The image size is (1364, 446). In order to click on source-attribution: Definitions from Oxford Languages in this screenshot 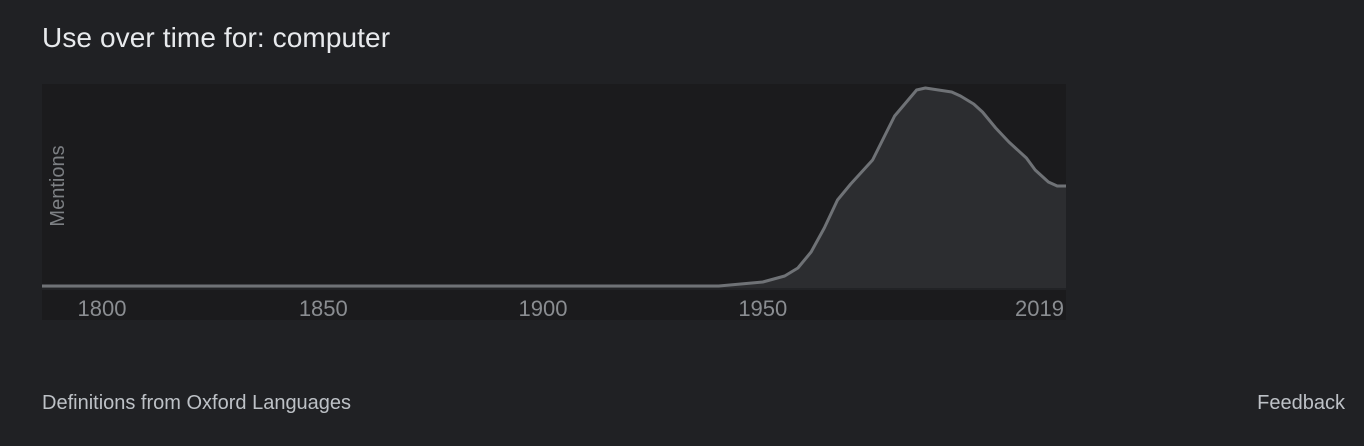, I will do `click(197, 403)`.